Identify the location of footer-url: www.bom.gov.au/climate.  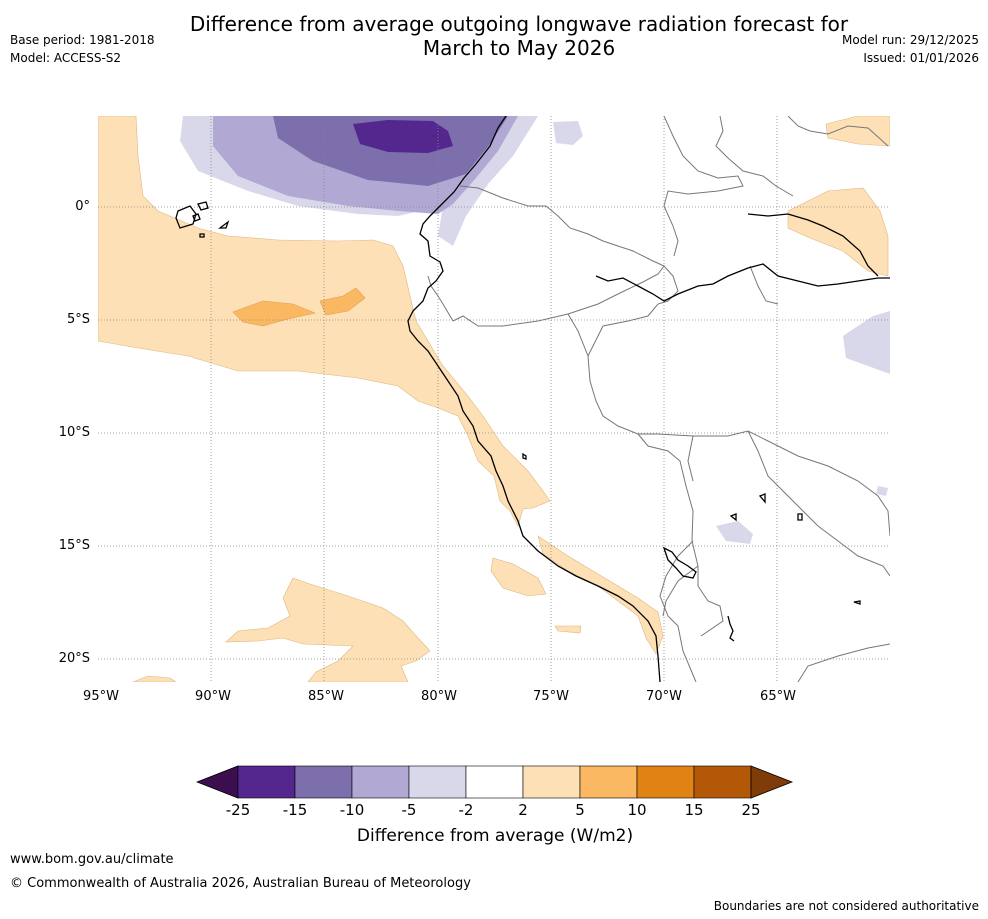
(92, 859).